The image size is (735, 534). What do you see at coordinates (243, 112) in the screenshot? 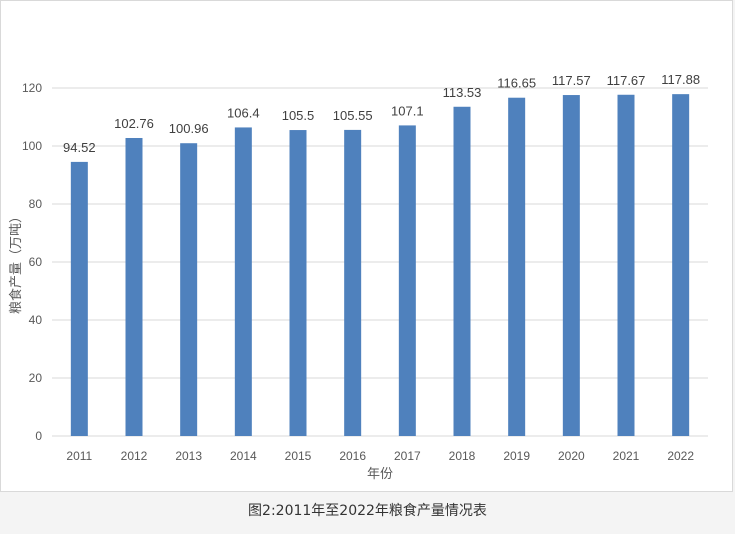
I see `data-label: 106.4` at bounding box center [243, 112].